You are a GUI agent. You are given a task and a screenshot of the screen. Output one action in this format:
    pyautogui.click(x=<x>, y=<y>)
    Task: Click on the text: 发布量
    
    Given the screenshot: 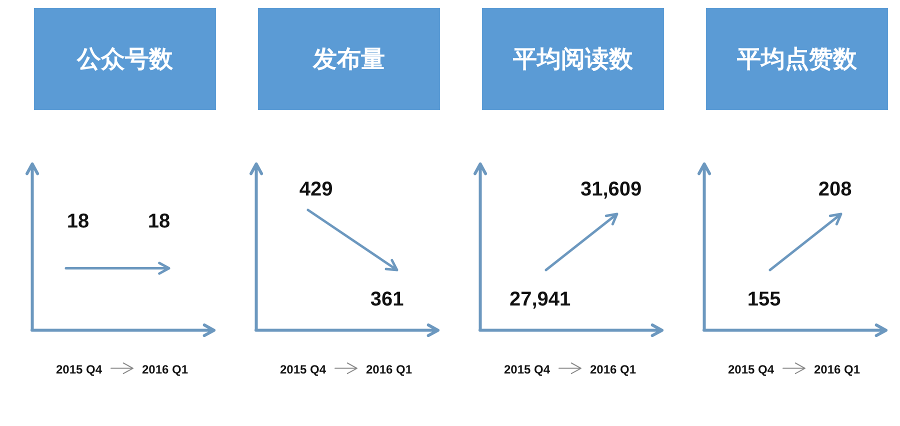 What is the action you would take?
    pyautogui.click(x=349, y=59)
    